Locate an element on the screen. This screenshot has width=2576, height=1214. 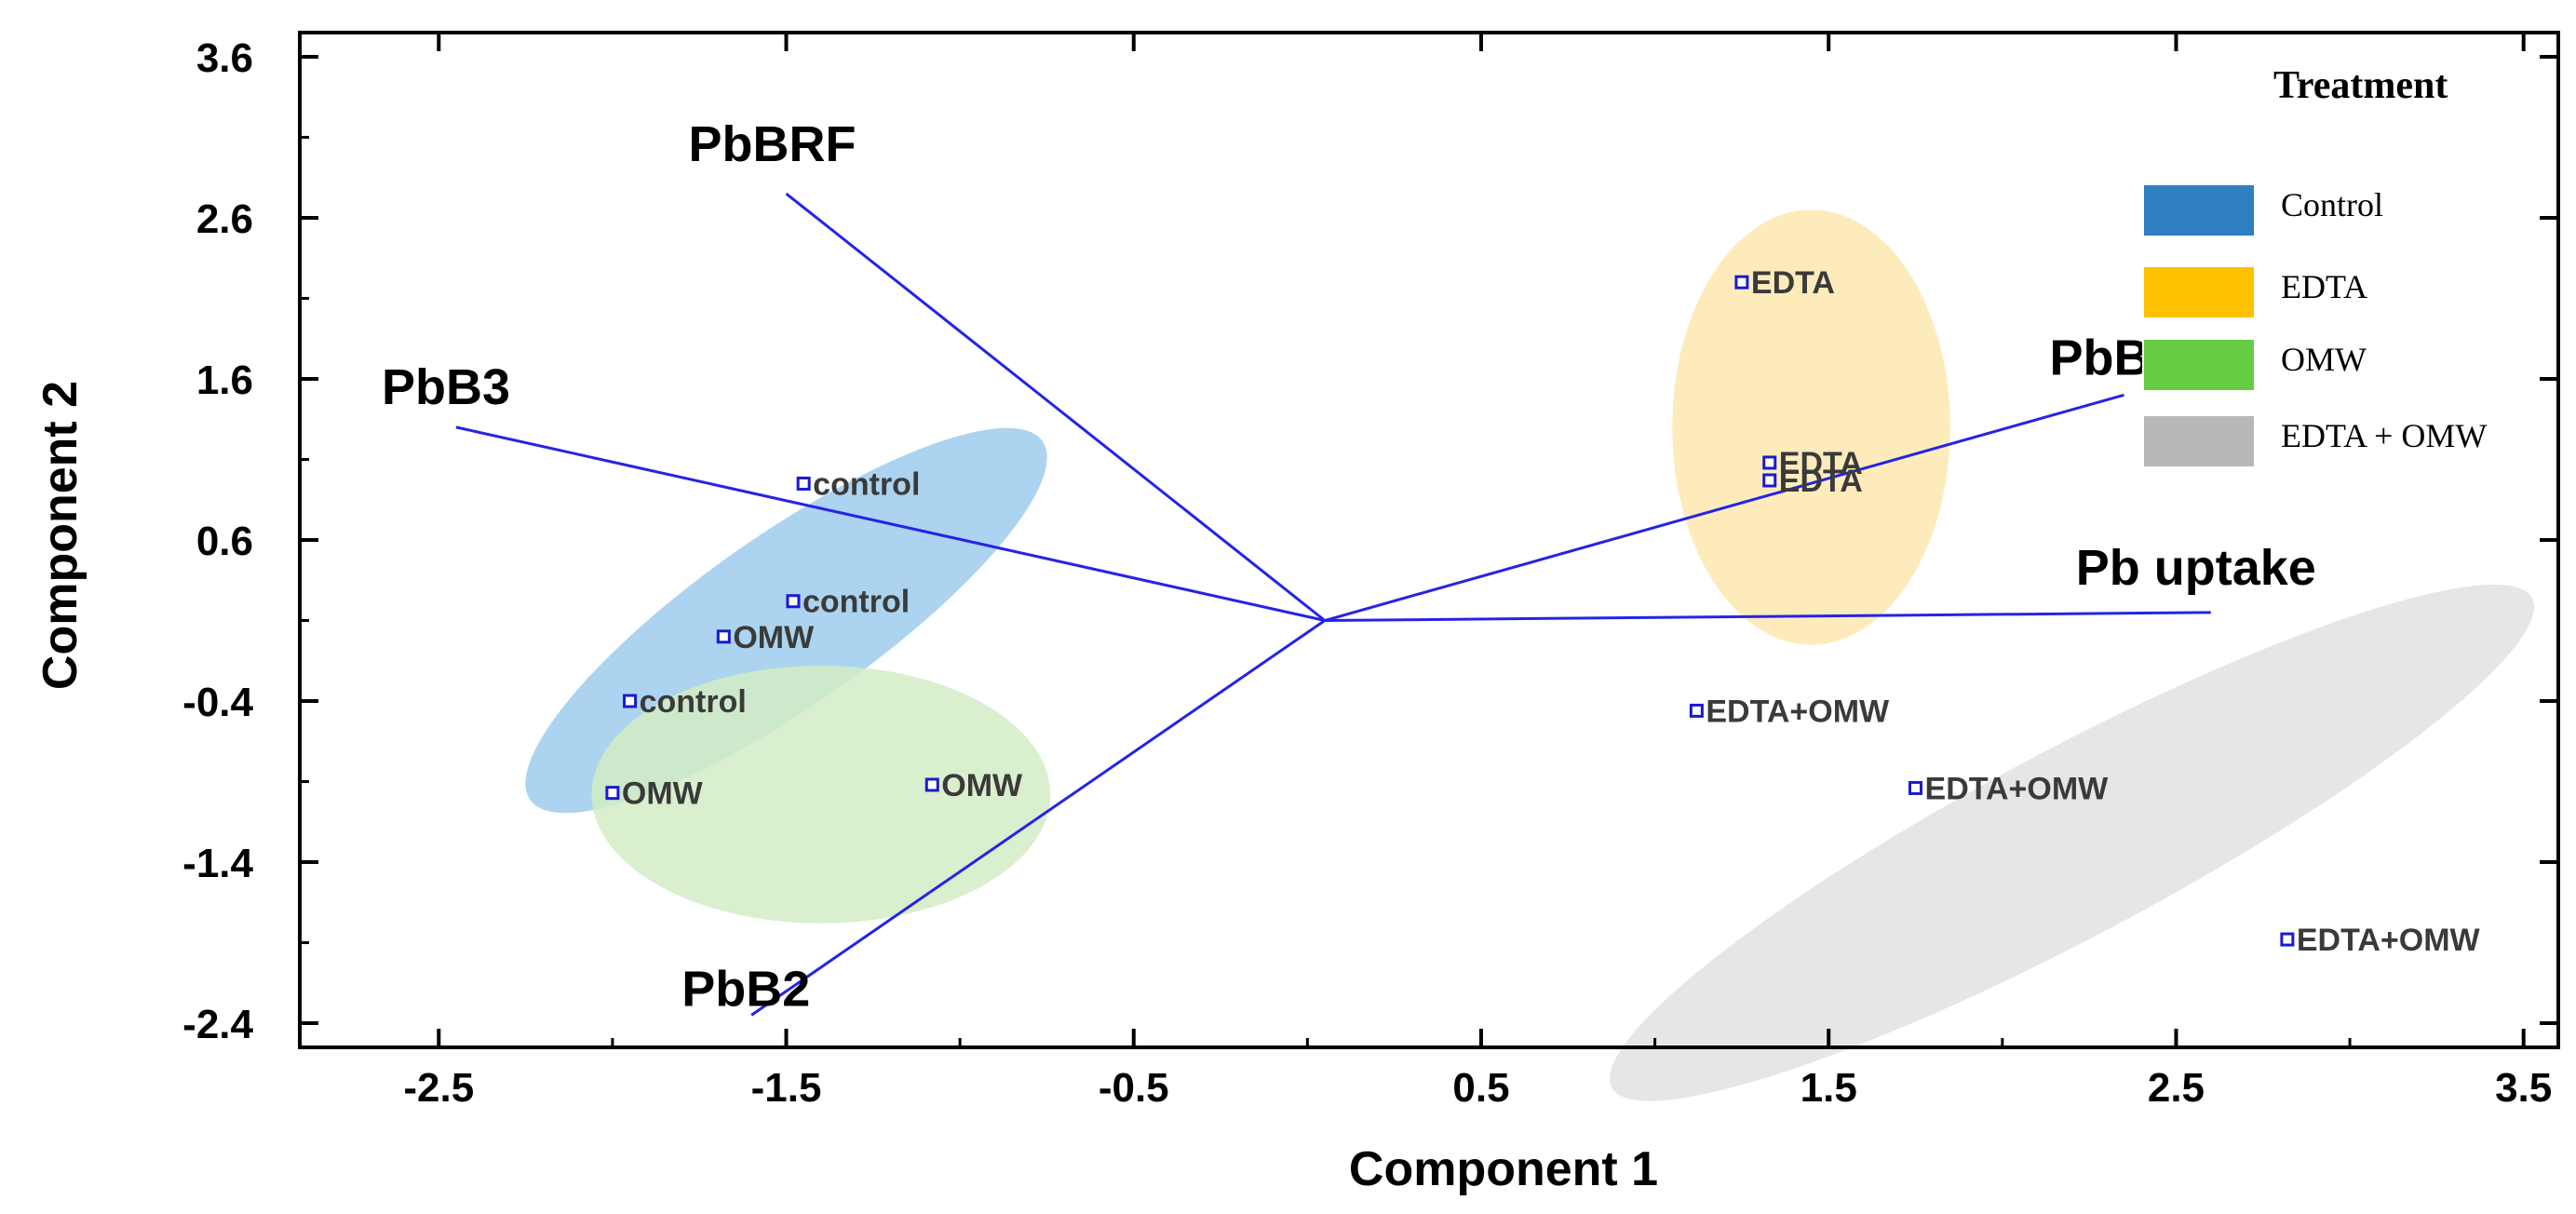
x-tick-label: -0.5 is located at coordinates (1134, 1088).